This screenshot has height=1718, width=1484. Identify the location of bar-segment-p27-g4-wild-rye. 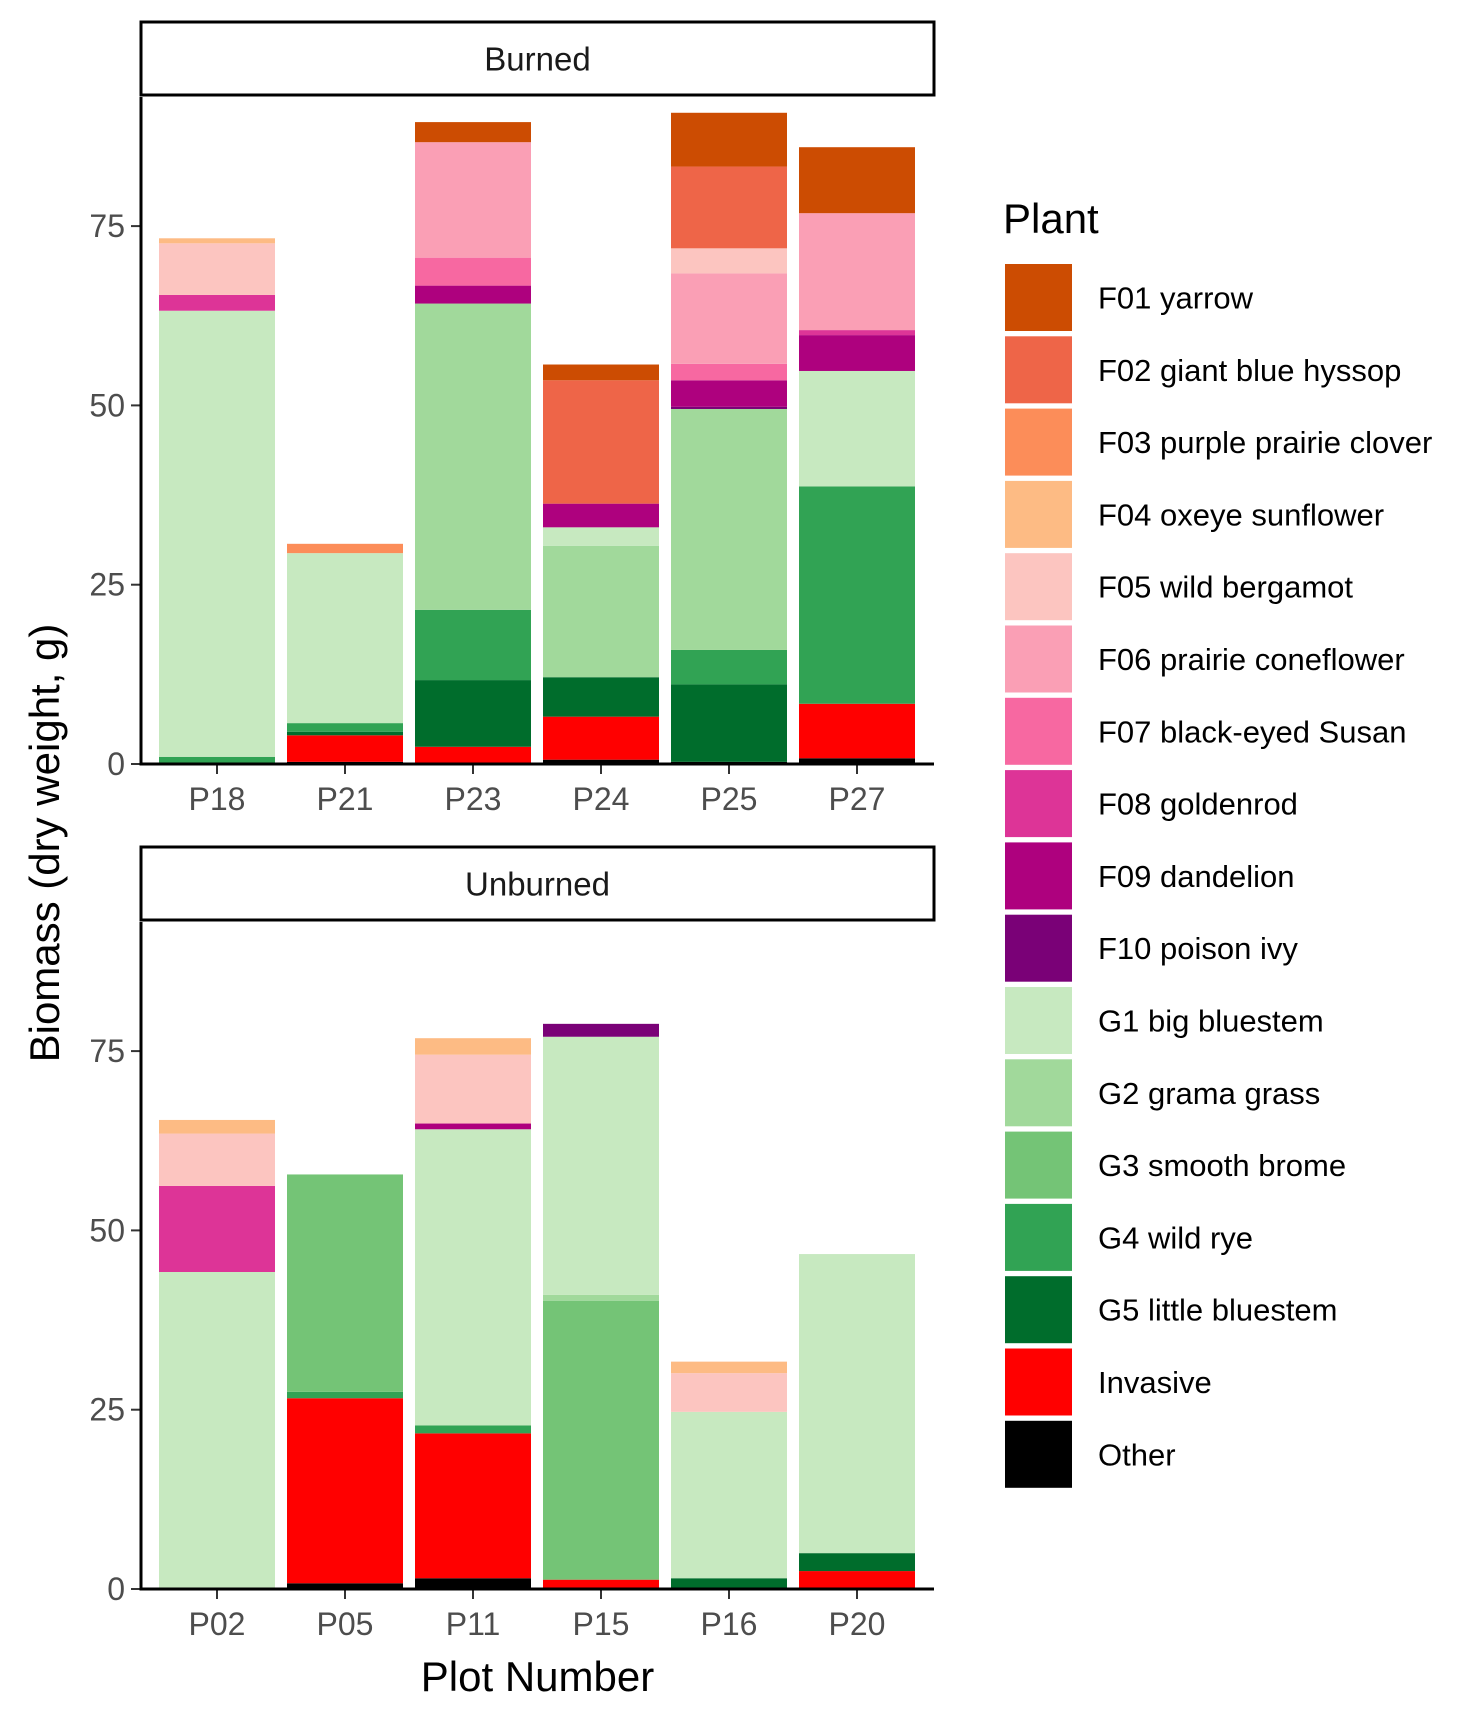
(857, 595).